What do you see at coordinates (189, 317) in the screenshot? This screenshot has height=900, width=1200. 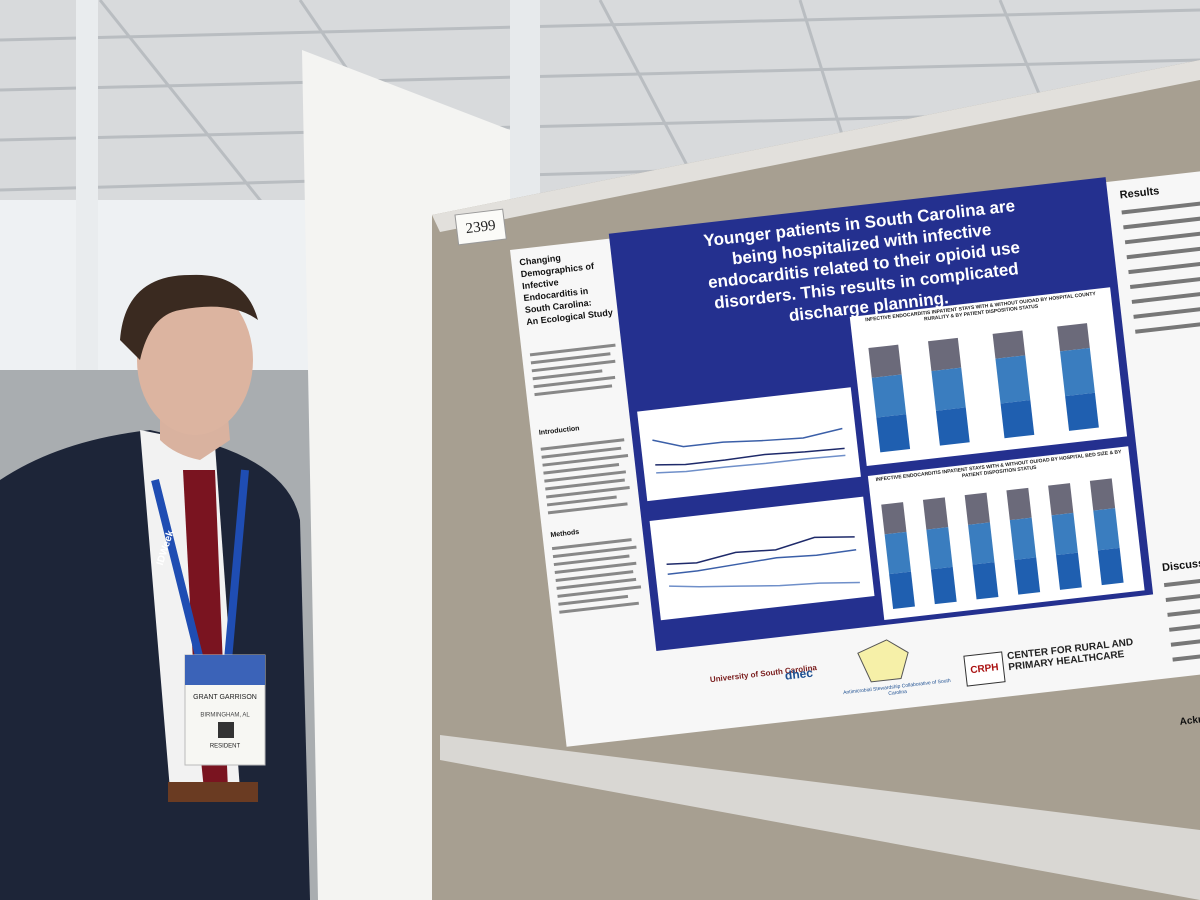 I see `hair` at bounding box center [189, 317].